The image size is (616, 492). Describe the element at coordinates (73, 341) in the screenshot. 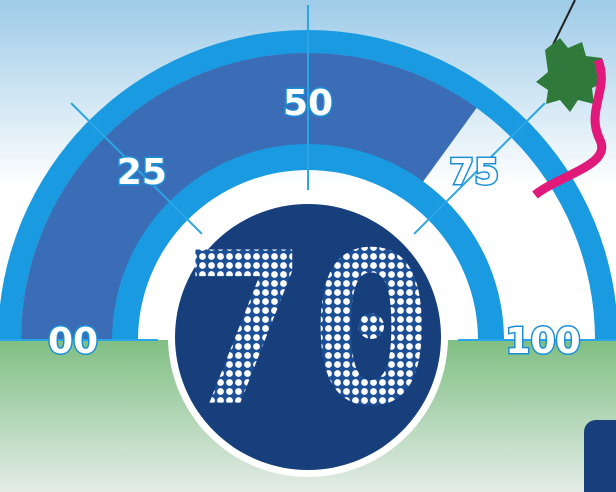

I see `tick-label: 00` at that location.